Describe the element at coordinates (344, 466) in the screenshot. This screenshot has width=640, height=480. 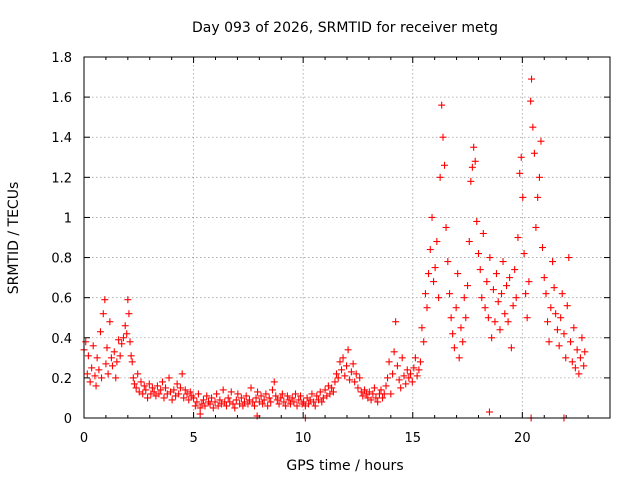
I see `x-axis-label: GPS time / hours` at that location.